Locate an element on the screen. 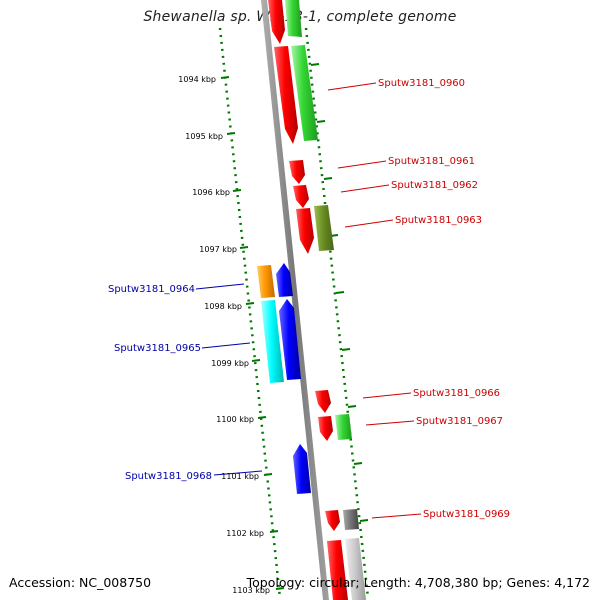 The width and height of the screenshot is (600, 600). accession-text: Accession: NC_008750 is located at coordinates (80, 582).